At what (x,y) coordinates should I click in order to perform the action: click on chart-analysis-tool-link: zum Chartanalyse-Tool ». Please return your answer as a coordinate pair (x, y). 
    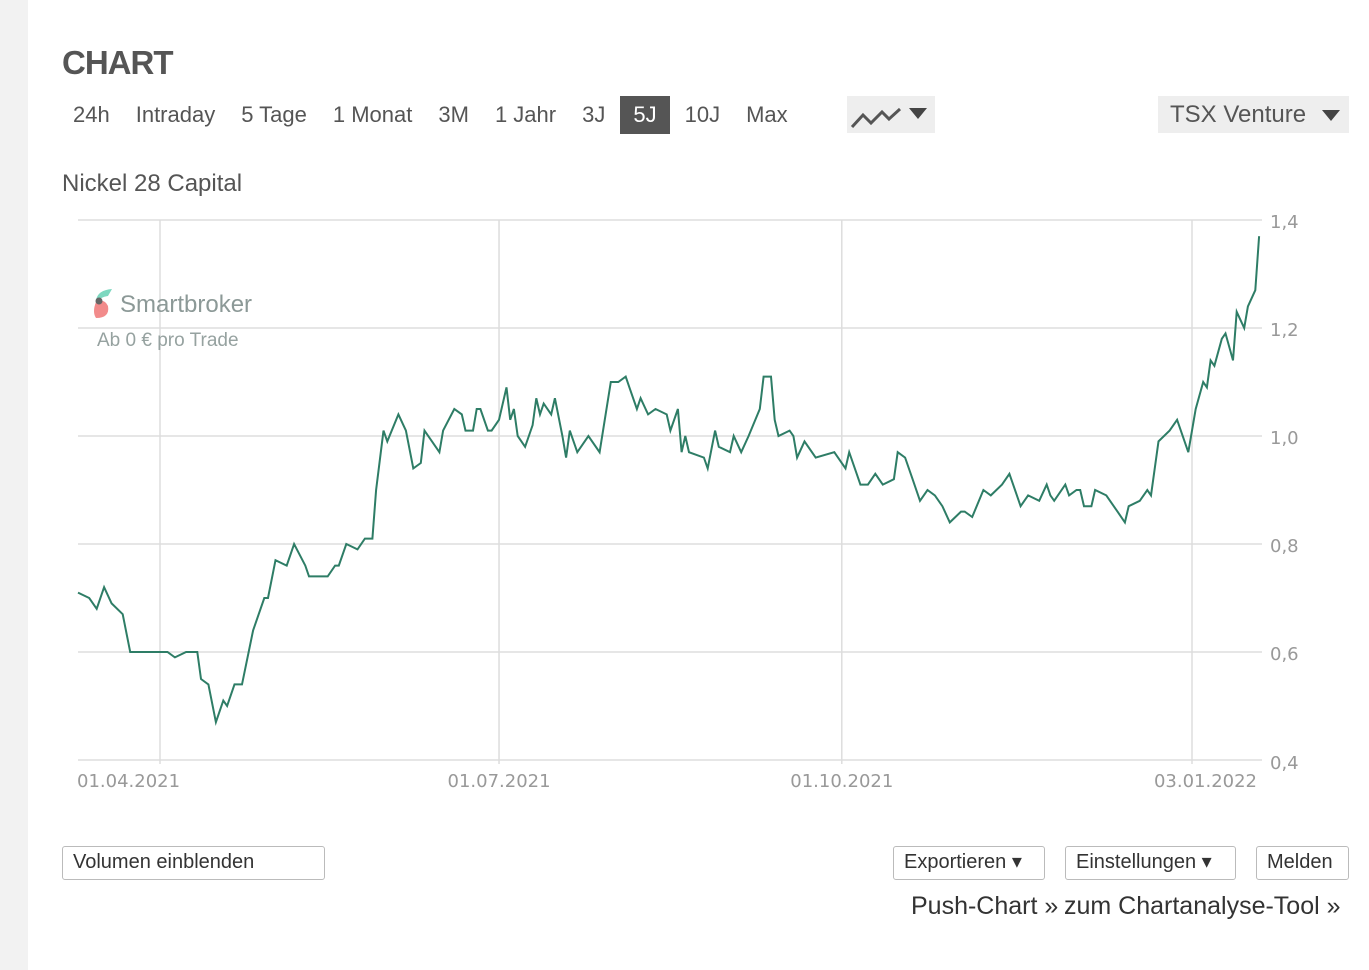
    Looking at the image, I should click on (1202, 906).